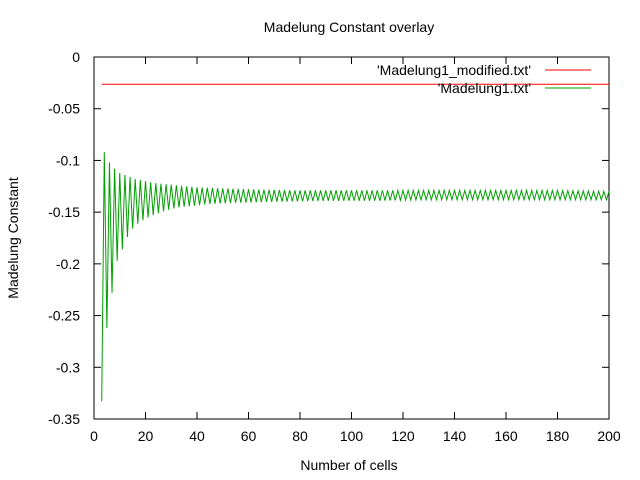 This screenshot has height=480, width=640. I want to click on y-tick-label: -0.15, so click(64, 212).